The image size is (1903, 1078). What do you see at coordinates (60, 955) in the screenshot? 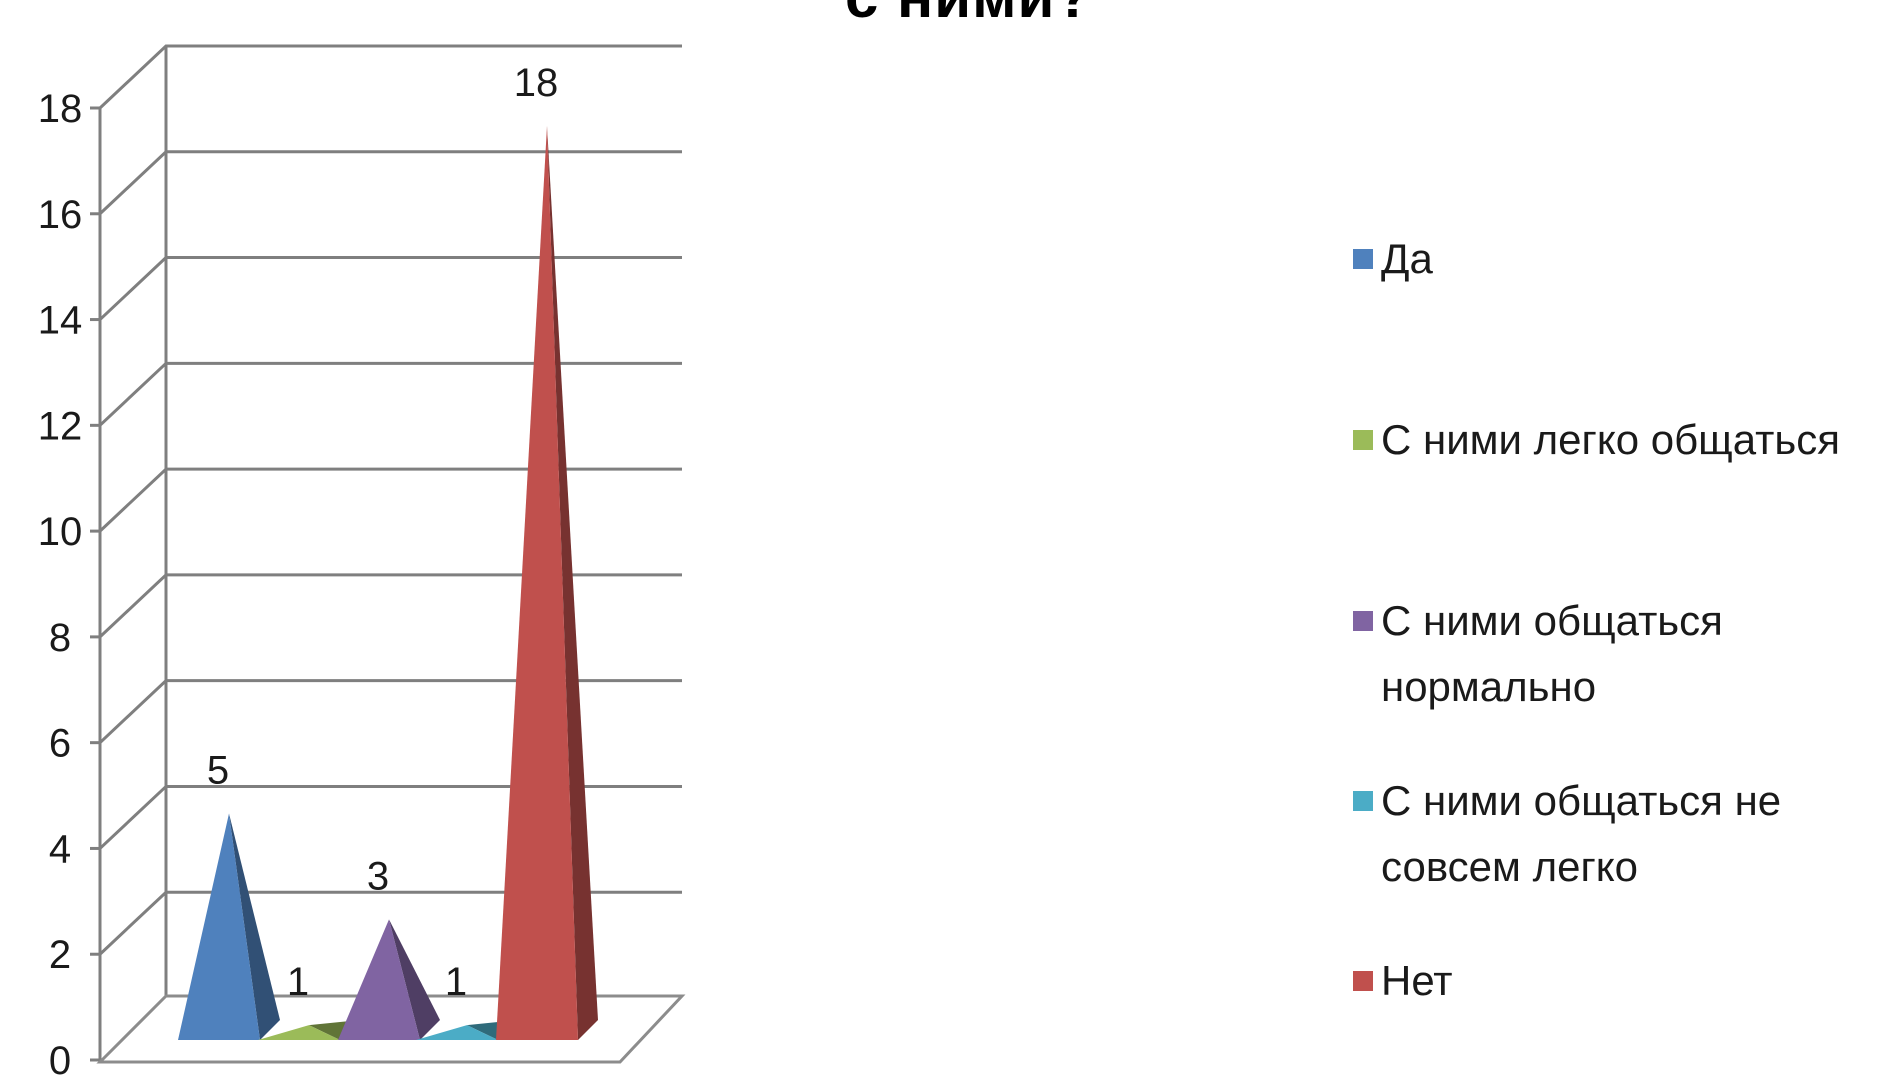
I see `y-tick-label: 2` at bounding box center [60, 955].